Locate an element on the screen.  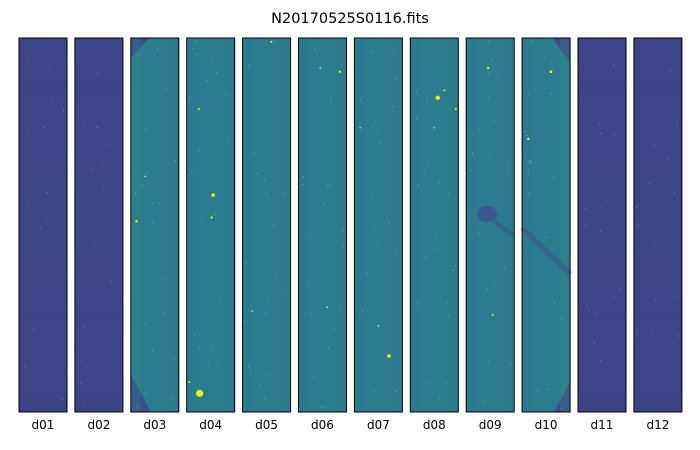
panel-image-d06 is located at coordinates (322, 225).